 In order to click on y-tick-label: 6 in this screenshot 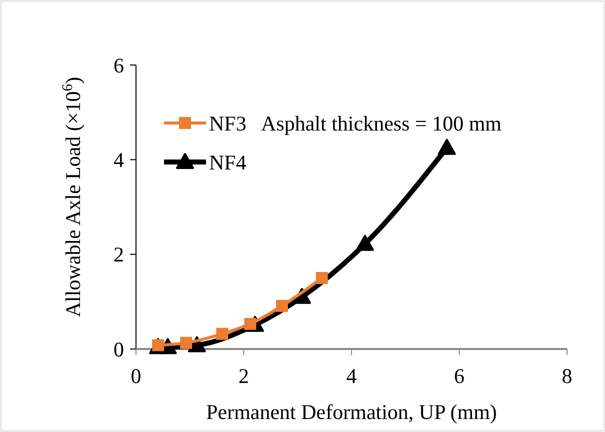, I will do `click(119, 65)`.